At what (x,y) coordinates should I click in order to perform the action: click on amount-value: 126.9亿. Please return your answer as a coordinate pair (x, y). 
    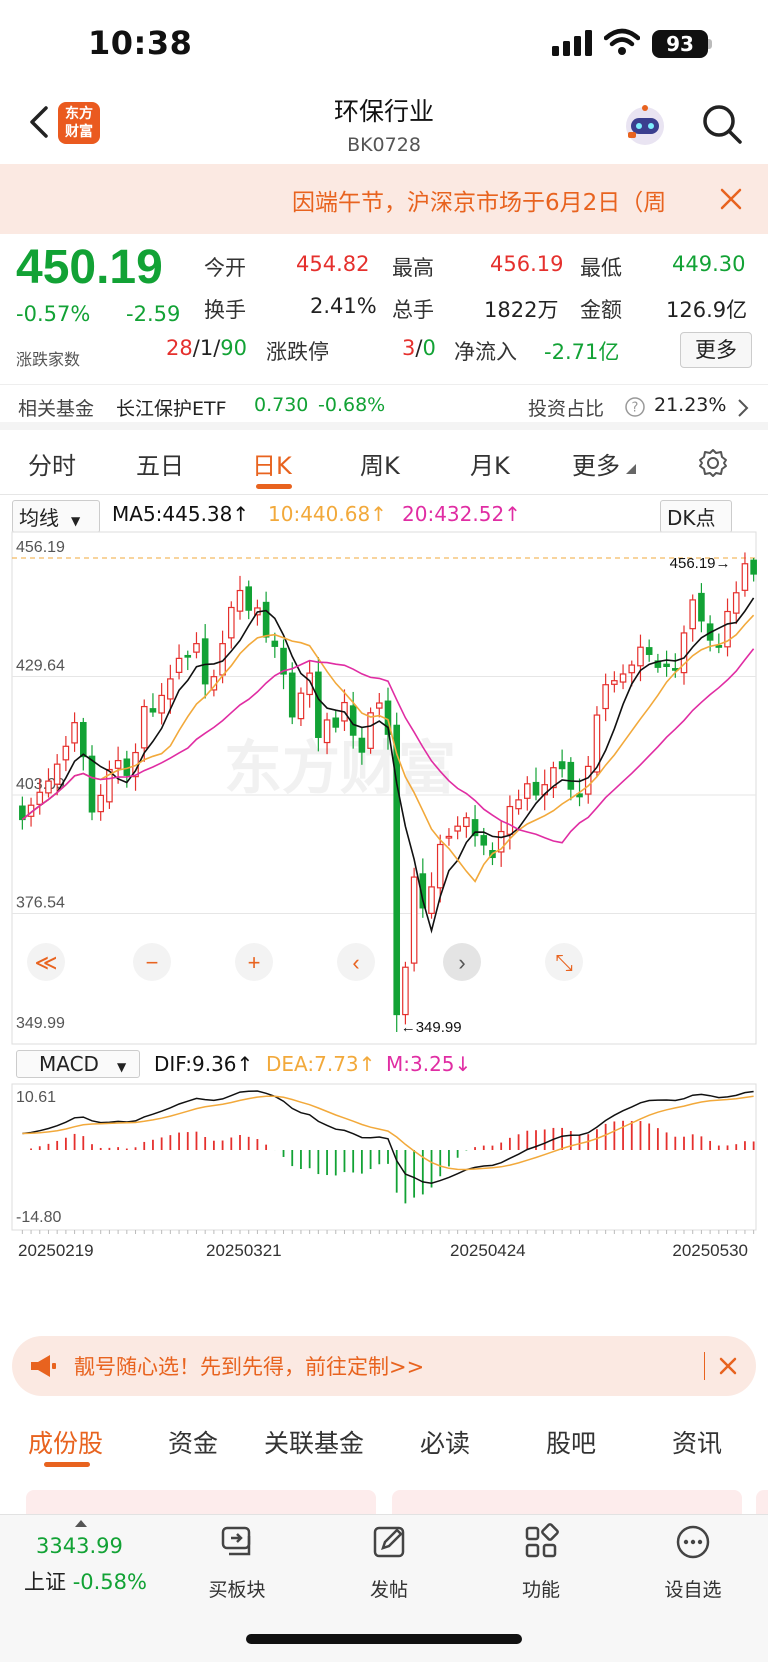
    Looking at the image, I should click on (707, 310).